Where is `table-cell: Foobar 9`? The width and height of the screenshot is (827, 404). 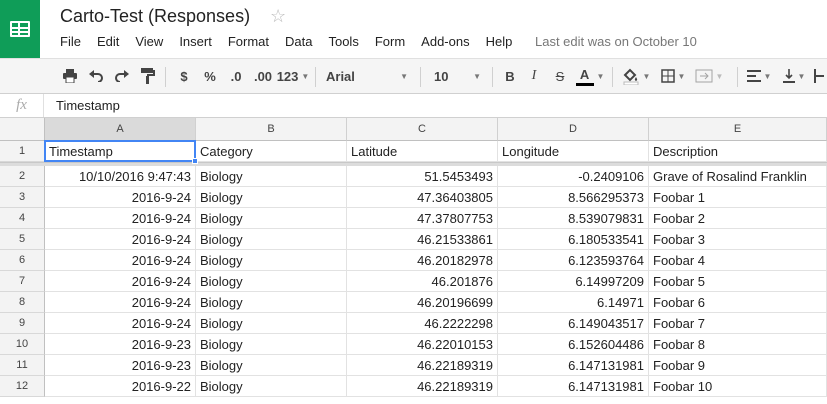
table-cell: Foobar 9 is located at coordinates (738, 365).